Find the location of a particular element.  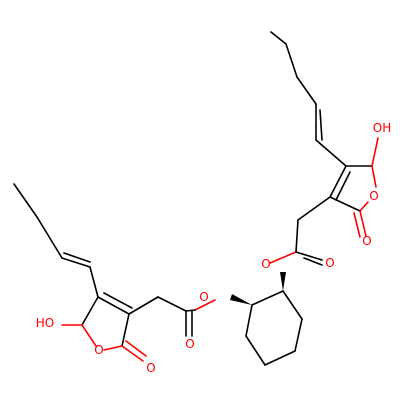

atom-label-o-carbonyl-left: O is located at coordinates (150, 368).